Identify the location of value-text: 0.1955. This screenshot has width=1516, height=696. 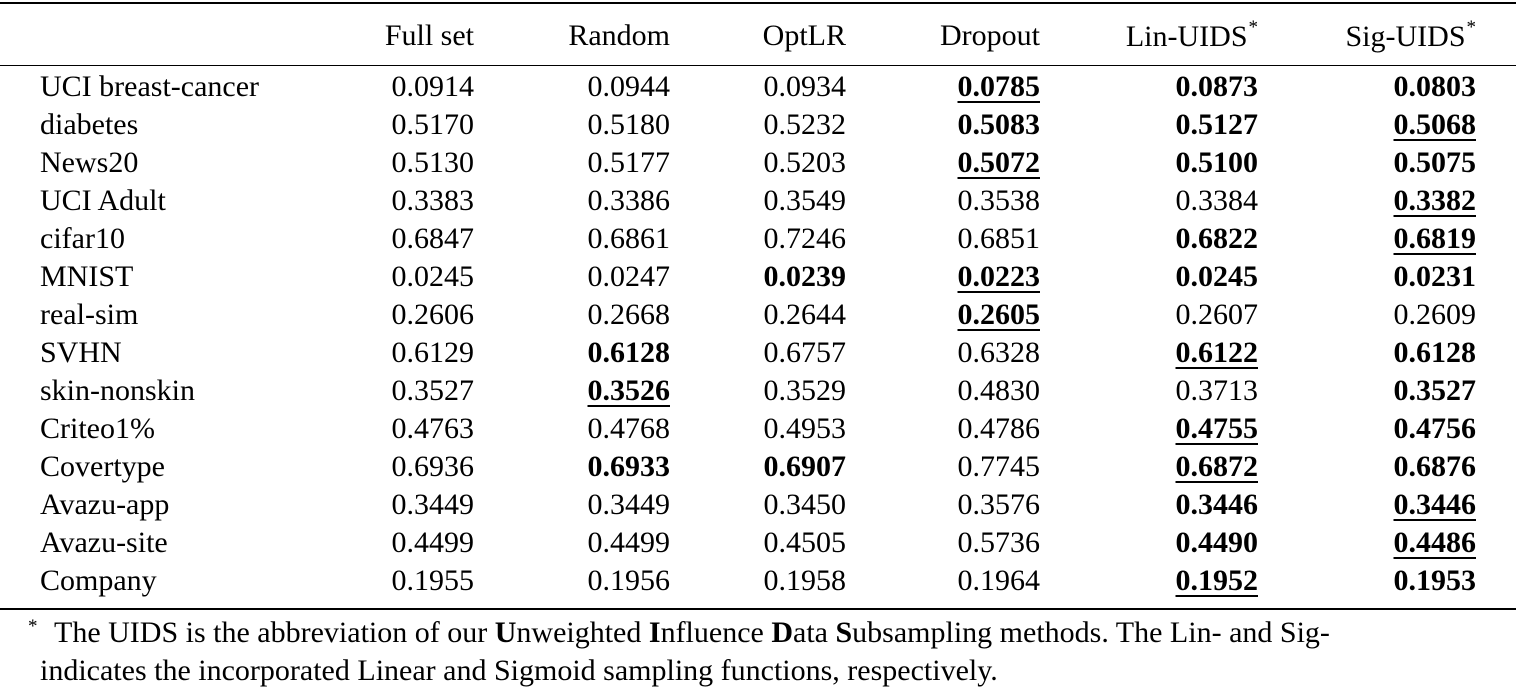
(433, 580).